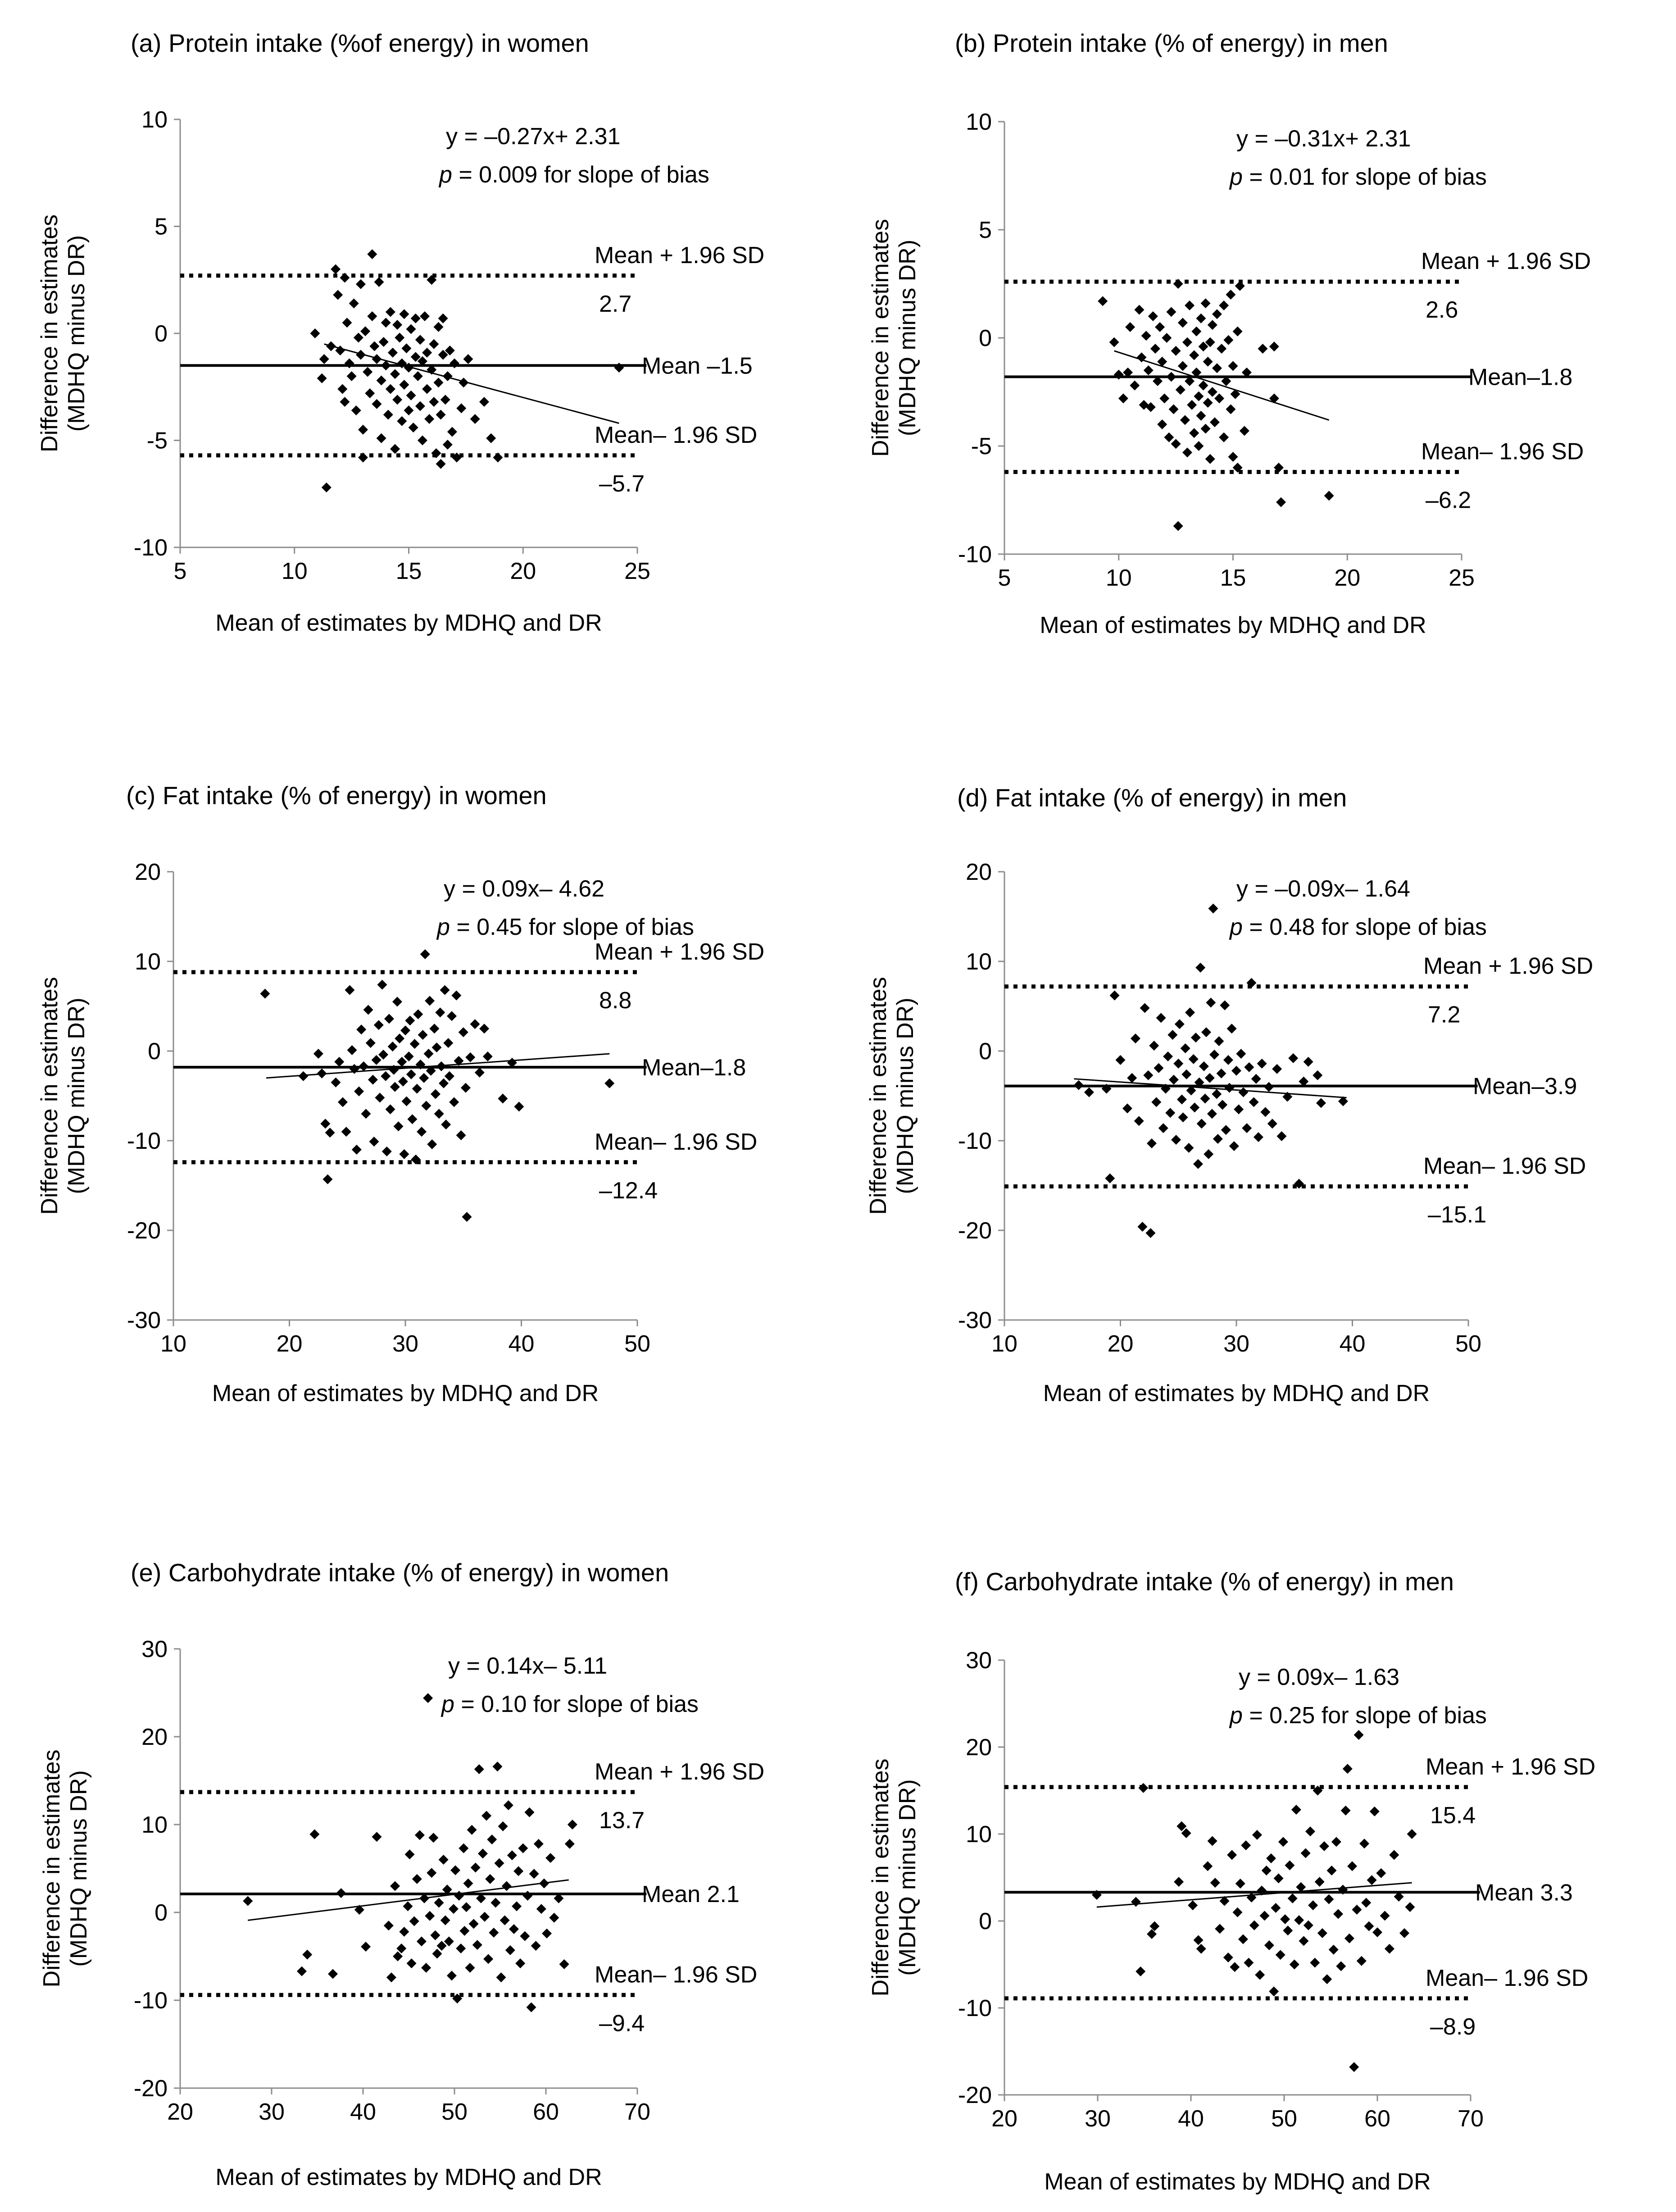 The width and height of the screenshot is (1676, 2212). I want to click on regression-line, so click(408, 1900).